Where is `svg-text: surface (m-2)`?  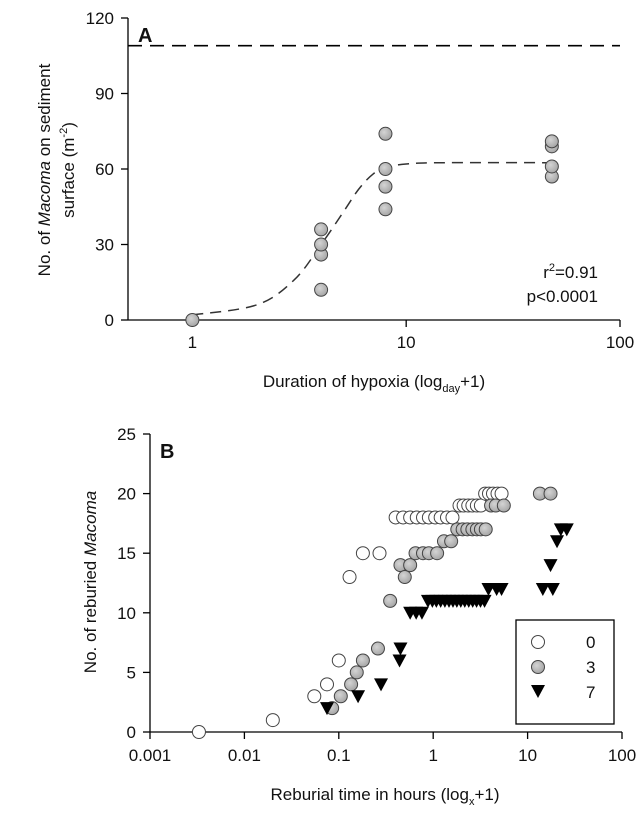 svg-text: surface (m-2) is located at coordinates (68, 170).